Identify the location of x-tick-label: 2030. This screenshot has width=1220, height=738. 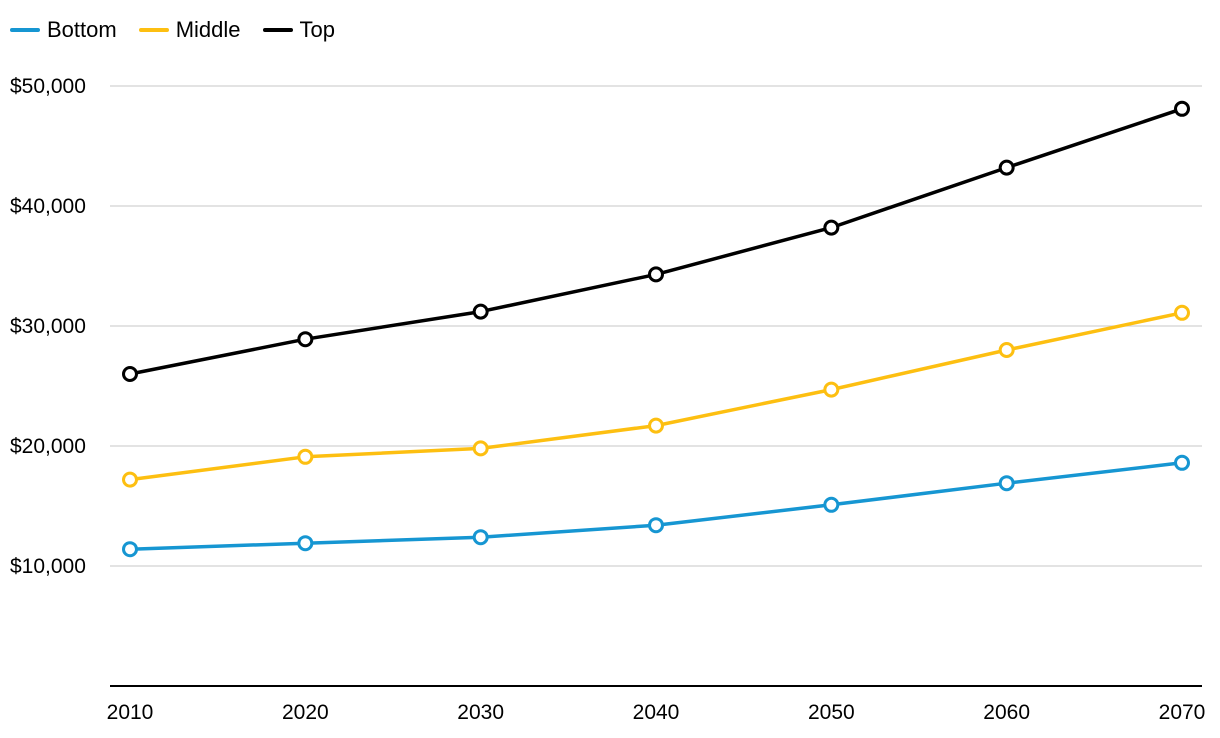
(480, 712).